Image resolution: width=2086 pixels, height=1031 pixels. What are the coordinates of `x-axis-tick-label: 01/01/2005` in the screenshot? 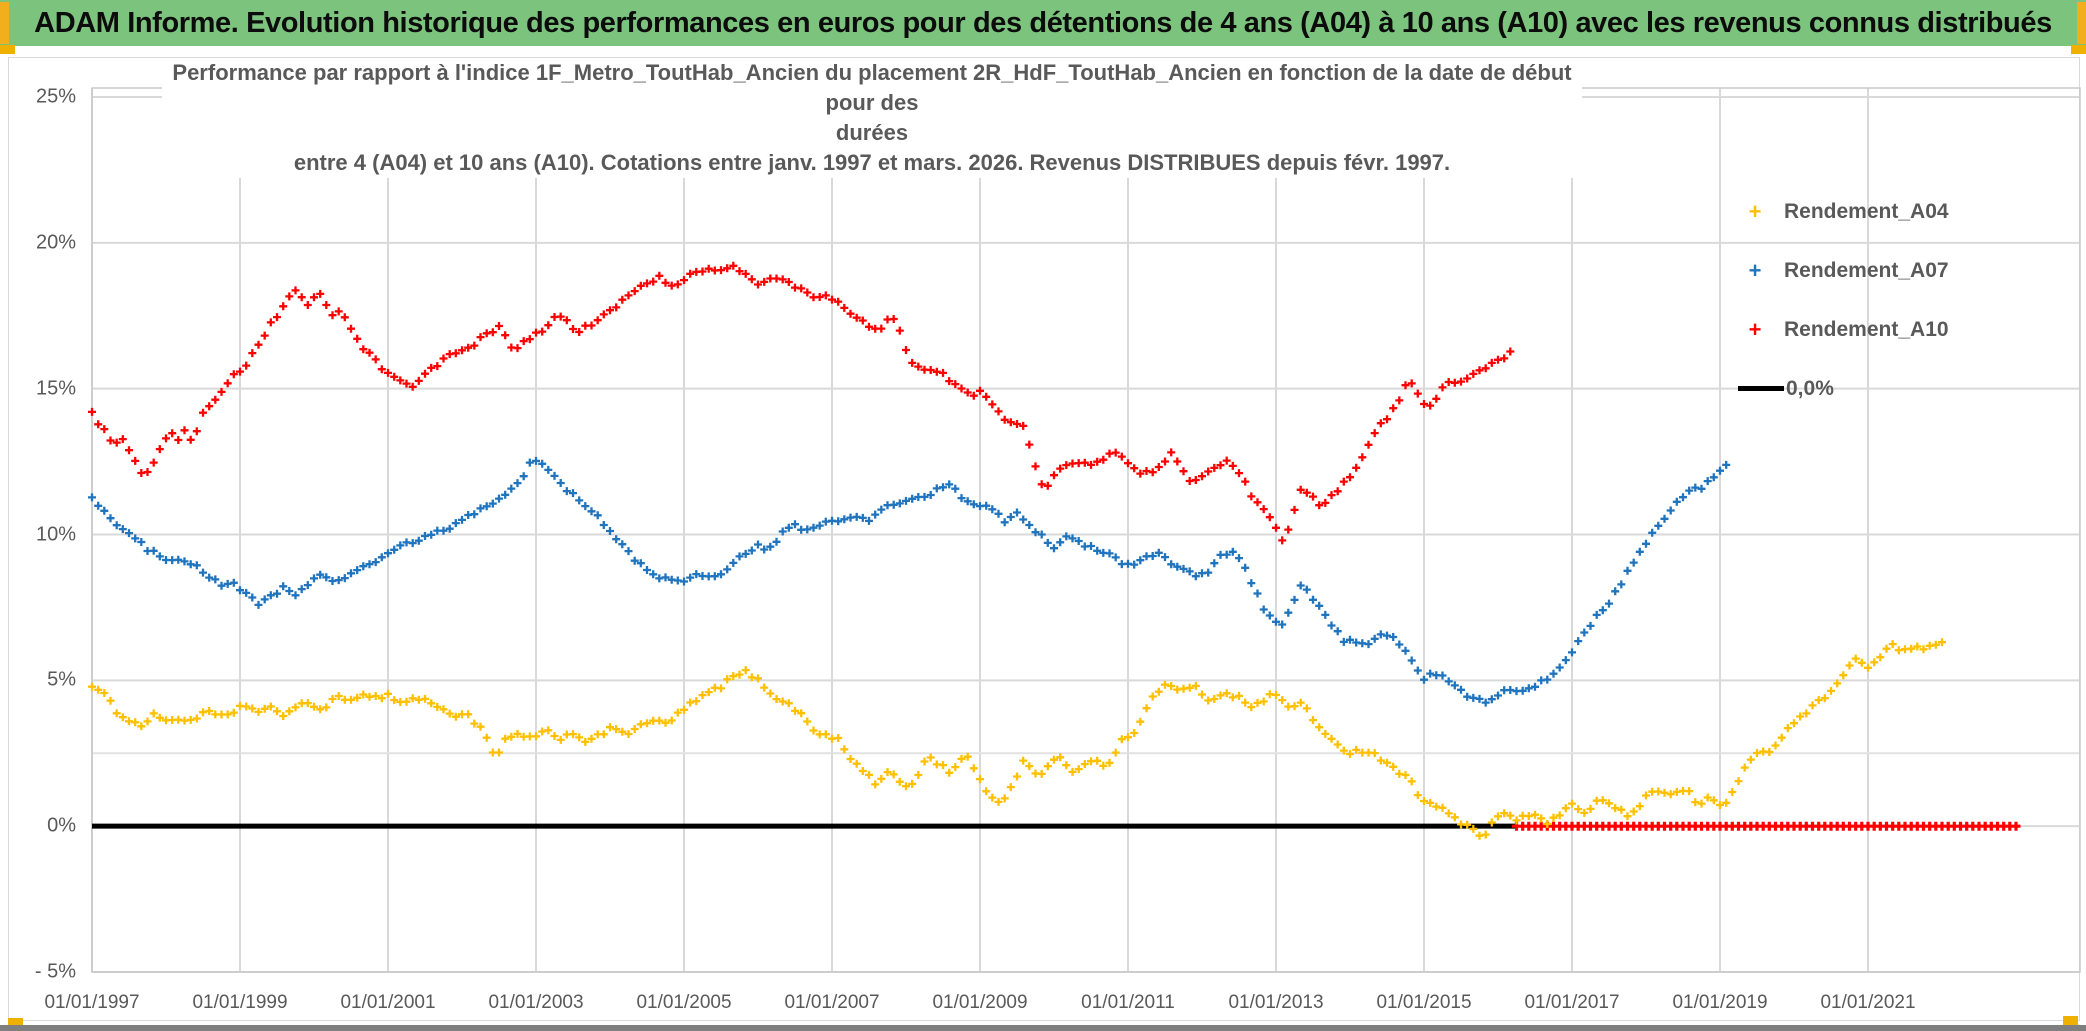 It's located at (684, 1002).